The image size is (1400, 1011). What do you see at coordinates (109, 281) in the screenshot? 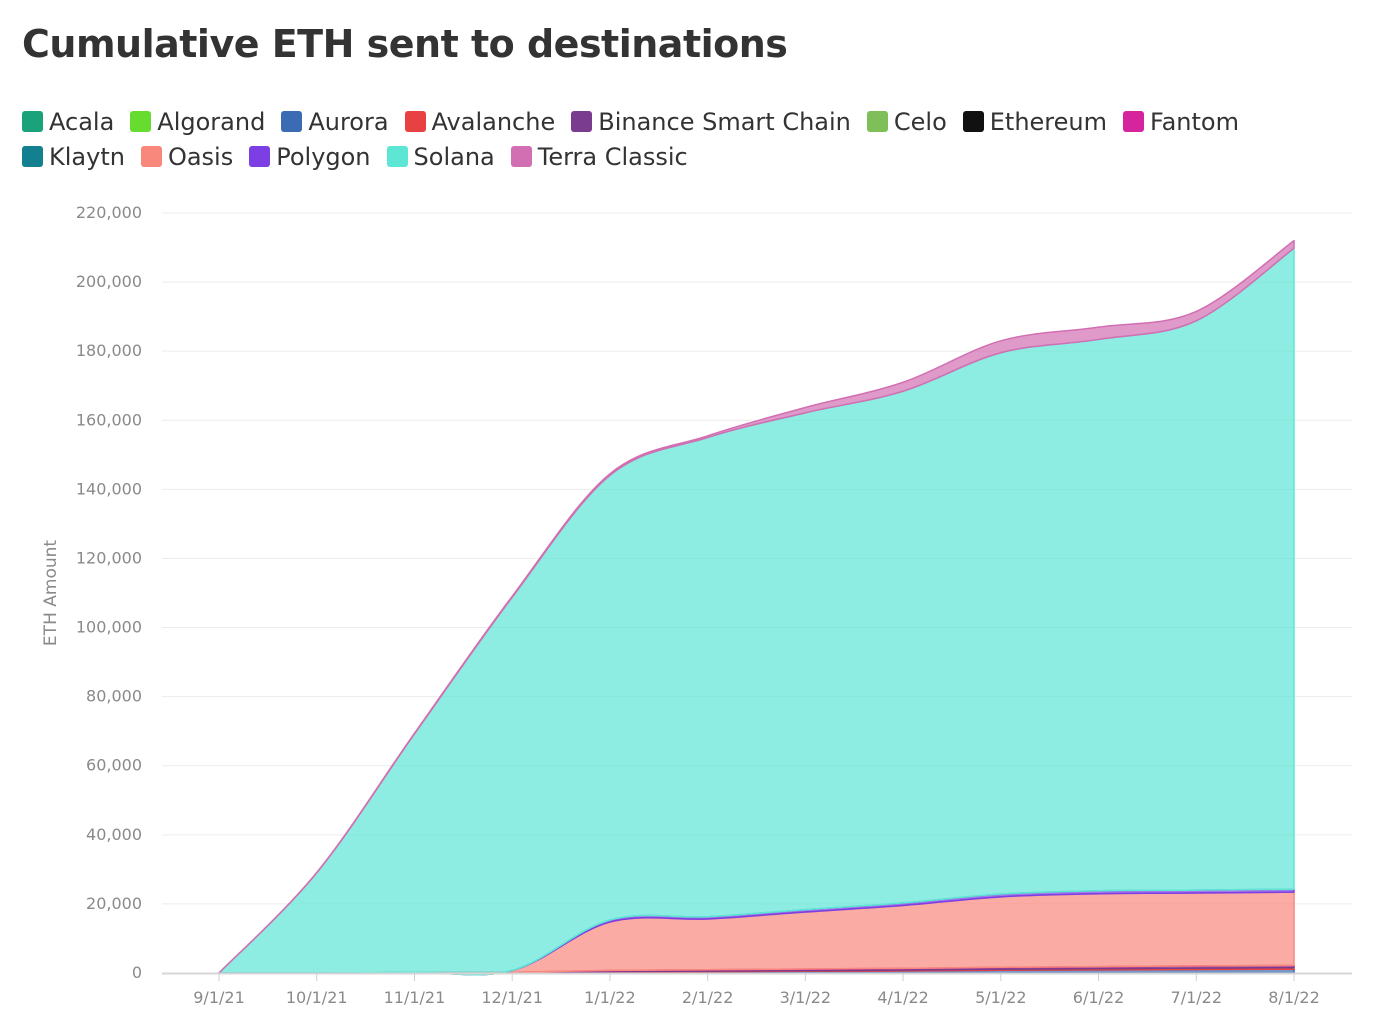
I see `y-tick-label: 200,000` at bounding box center [109, 281].